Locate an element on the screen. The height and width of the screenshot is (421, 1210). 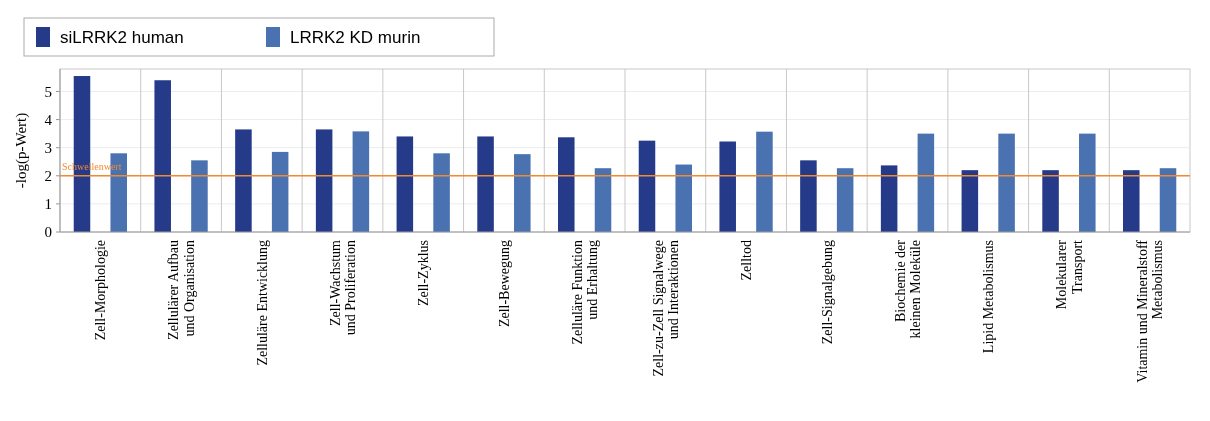
y-tick-label: 3 is located at coordinates (48, 147).